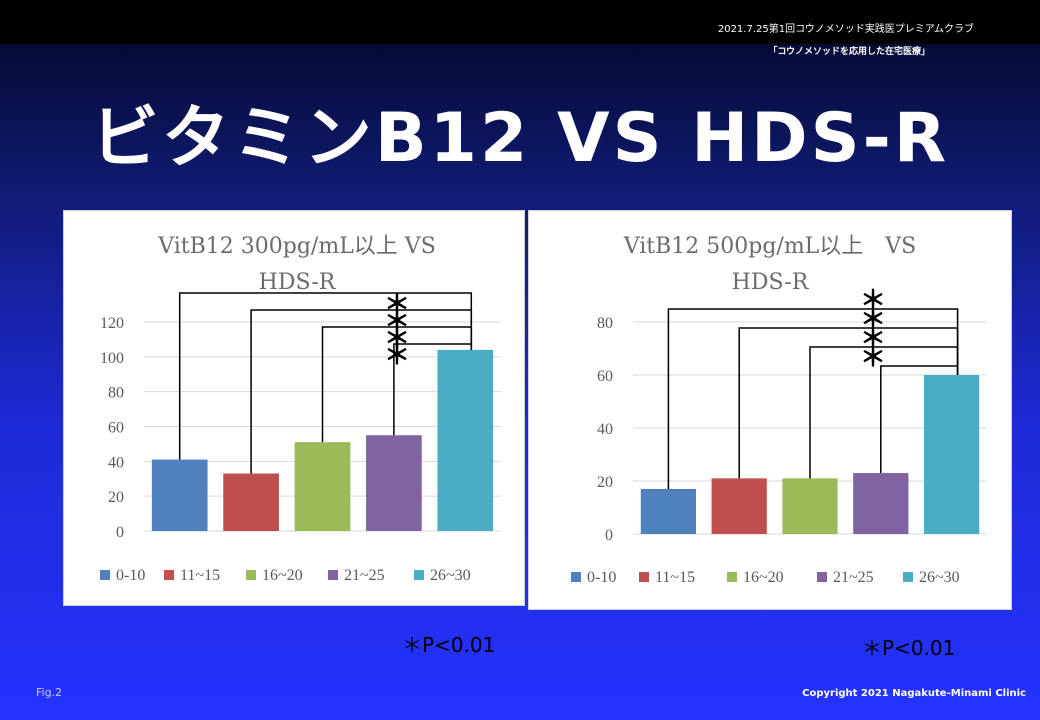 This screenshot has height=720, width=1040. I want to click on p-value-note-left: ＊P<0.01, so click(449, 645).